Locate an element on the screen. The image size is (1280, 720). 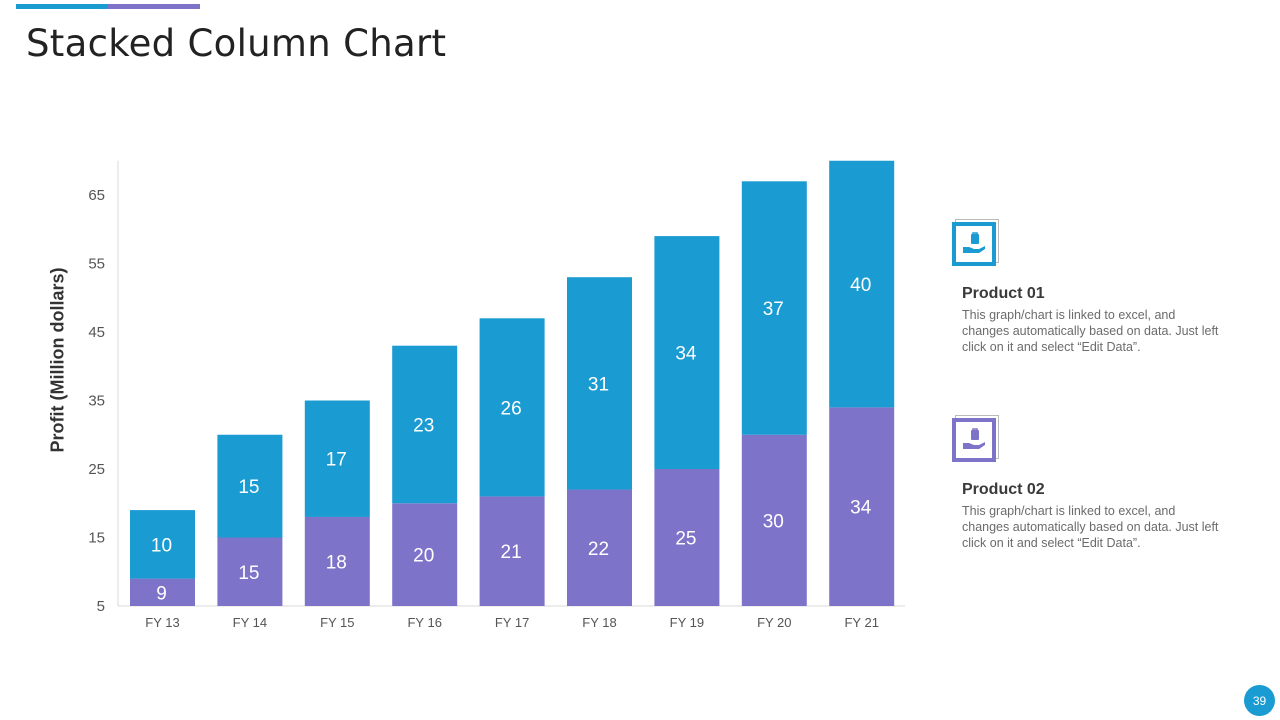
data-label: 30 is located at coordinates (773, 521).